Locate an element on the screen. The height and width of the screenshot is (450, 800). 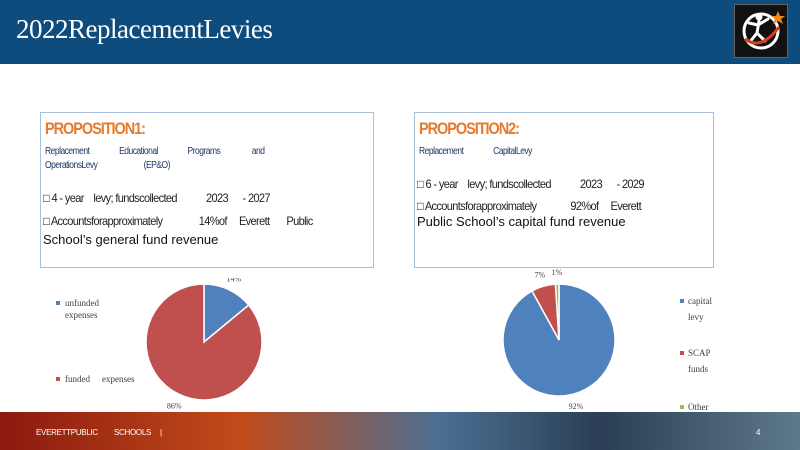
proposition2-heading: PROPOSITION2: is located at coordinates (469, 128).